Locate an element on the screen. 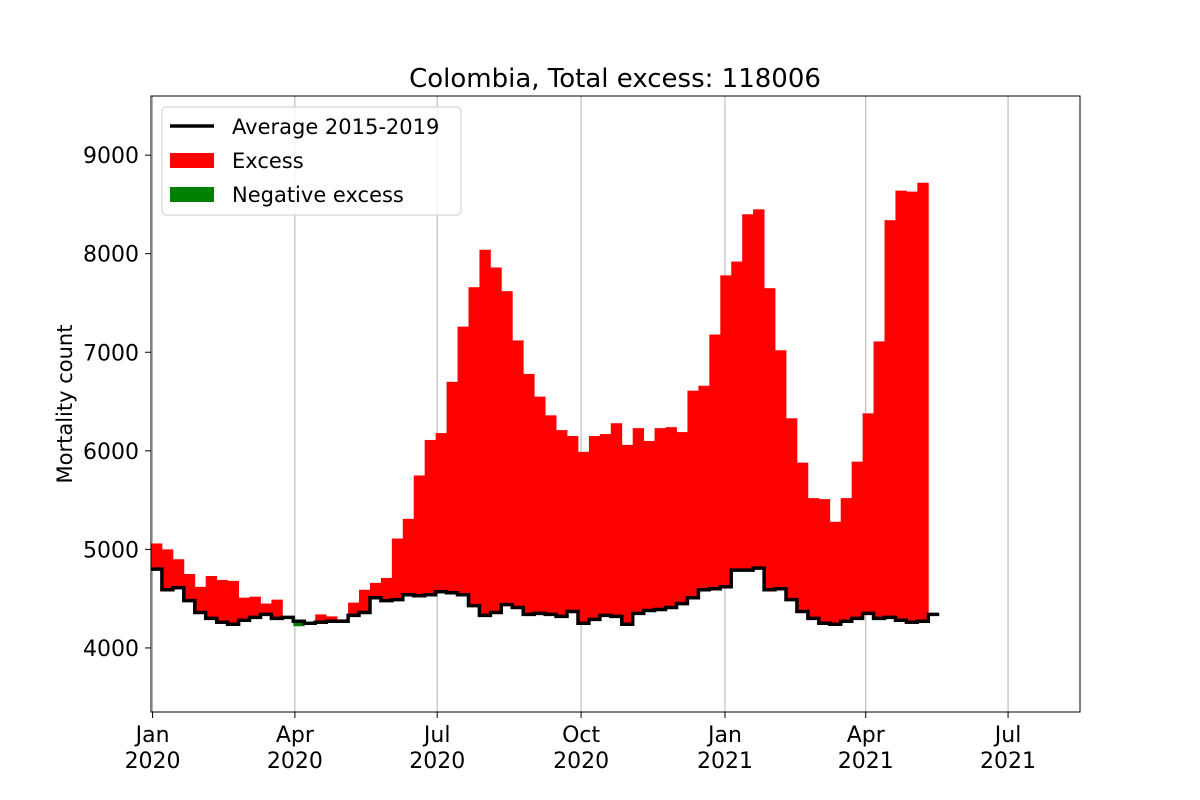 Image resolution: width=1200 pixels, height=800 pixels. y-tick-label: 6000 is located at coordinates (111, 452).